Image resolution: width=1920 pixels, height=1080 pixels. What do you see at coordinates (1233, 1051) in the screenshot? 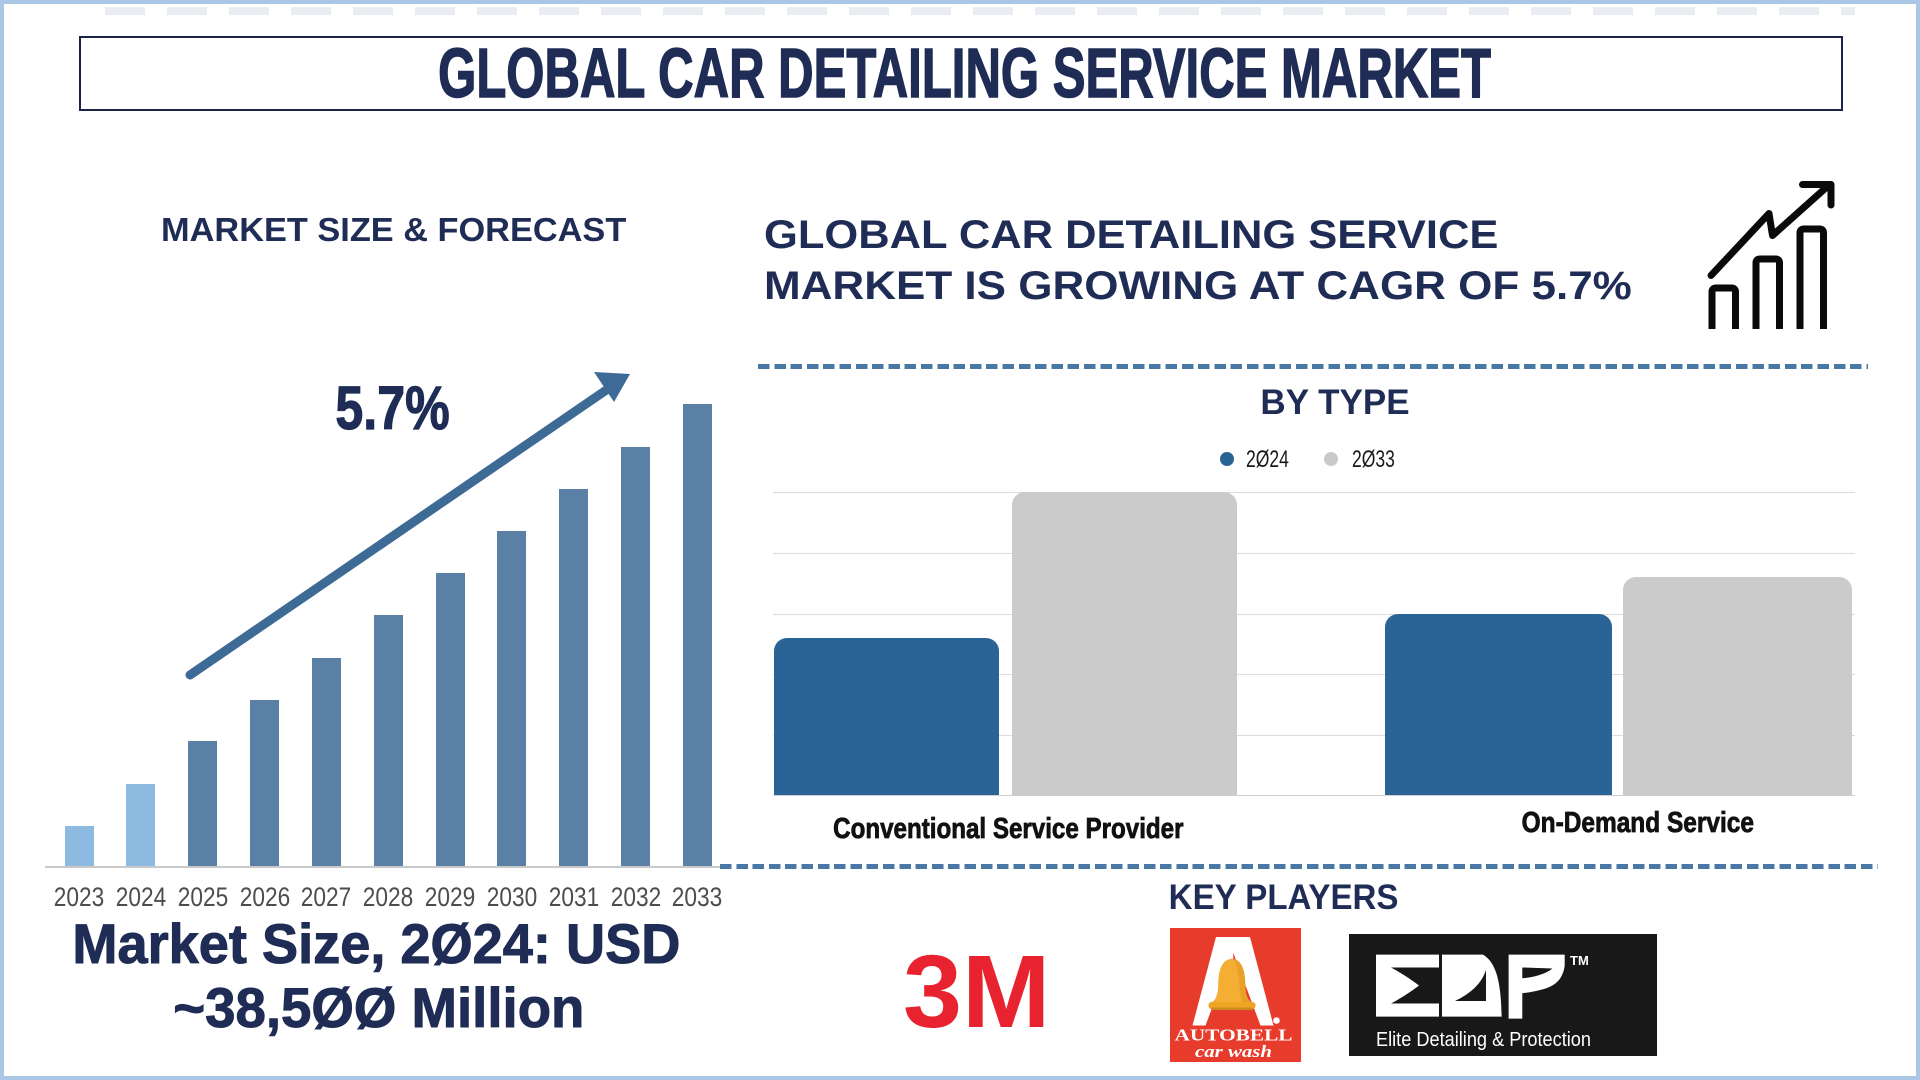
I see `svg-text: car wash` at bounding box center [1233, 1051].